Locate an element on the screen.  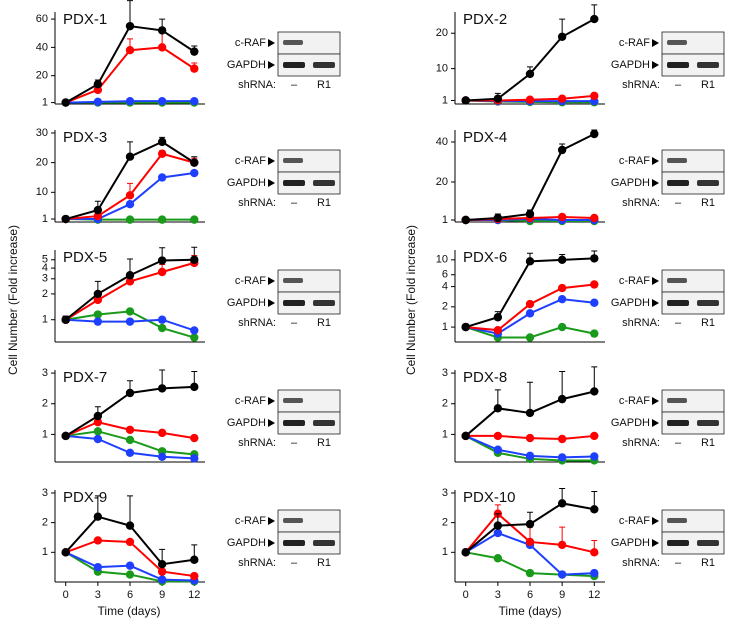
y-tick-label: 4 is located at coordinates (445, 286).